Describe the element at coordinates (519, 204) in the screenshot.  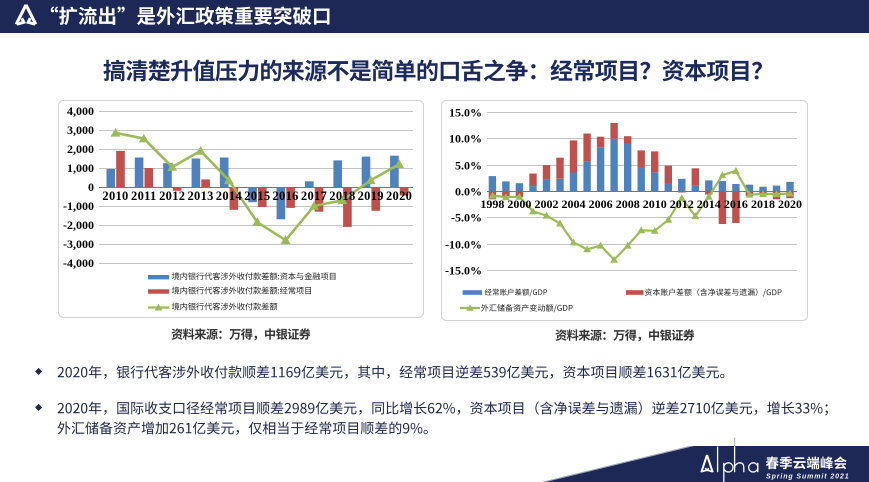
I see `svg-text: 2000` at that location.